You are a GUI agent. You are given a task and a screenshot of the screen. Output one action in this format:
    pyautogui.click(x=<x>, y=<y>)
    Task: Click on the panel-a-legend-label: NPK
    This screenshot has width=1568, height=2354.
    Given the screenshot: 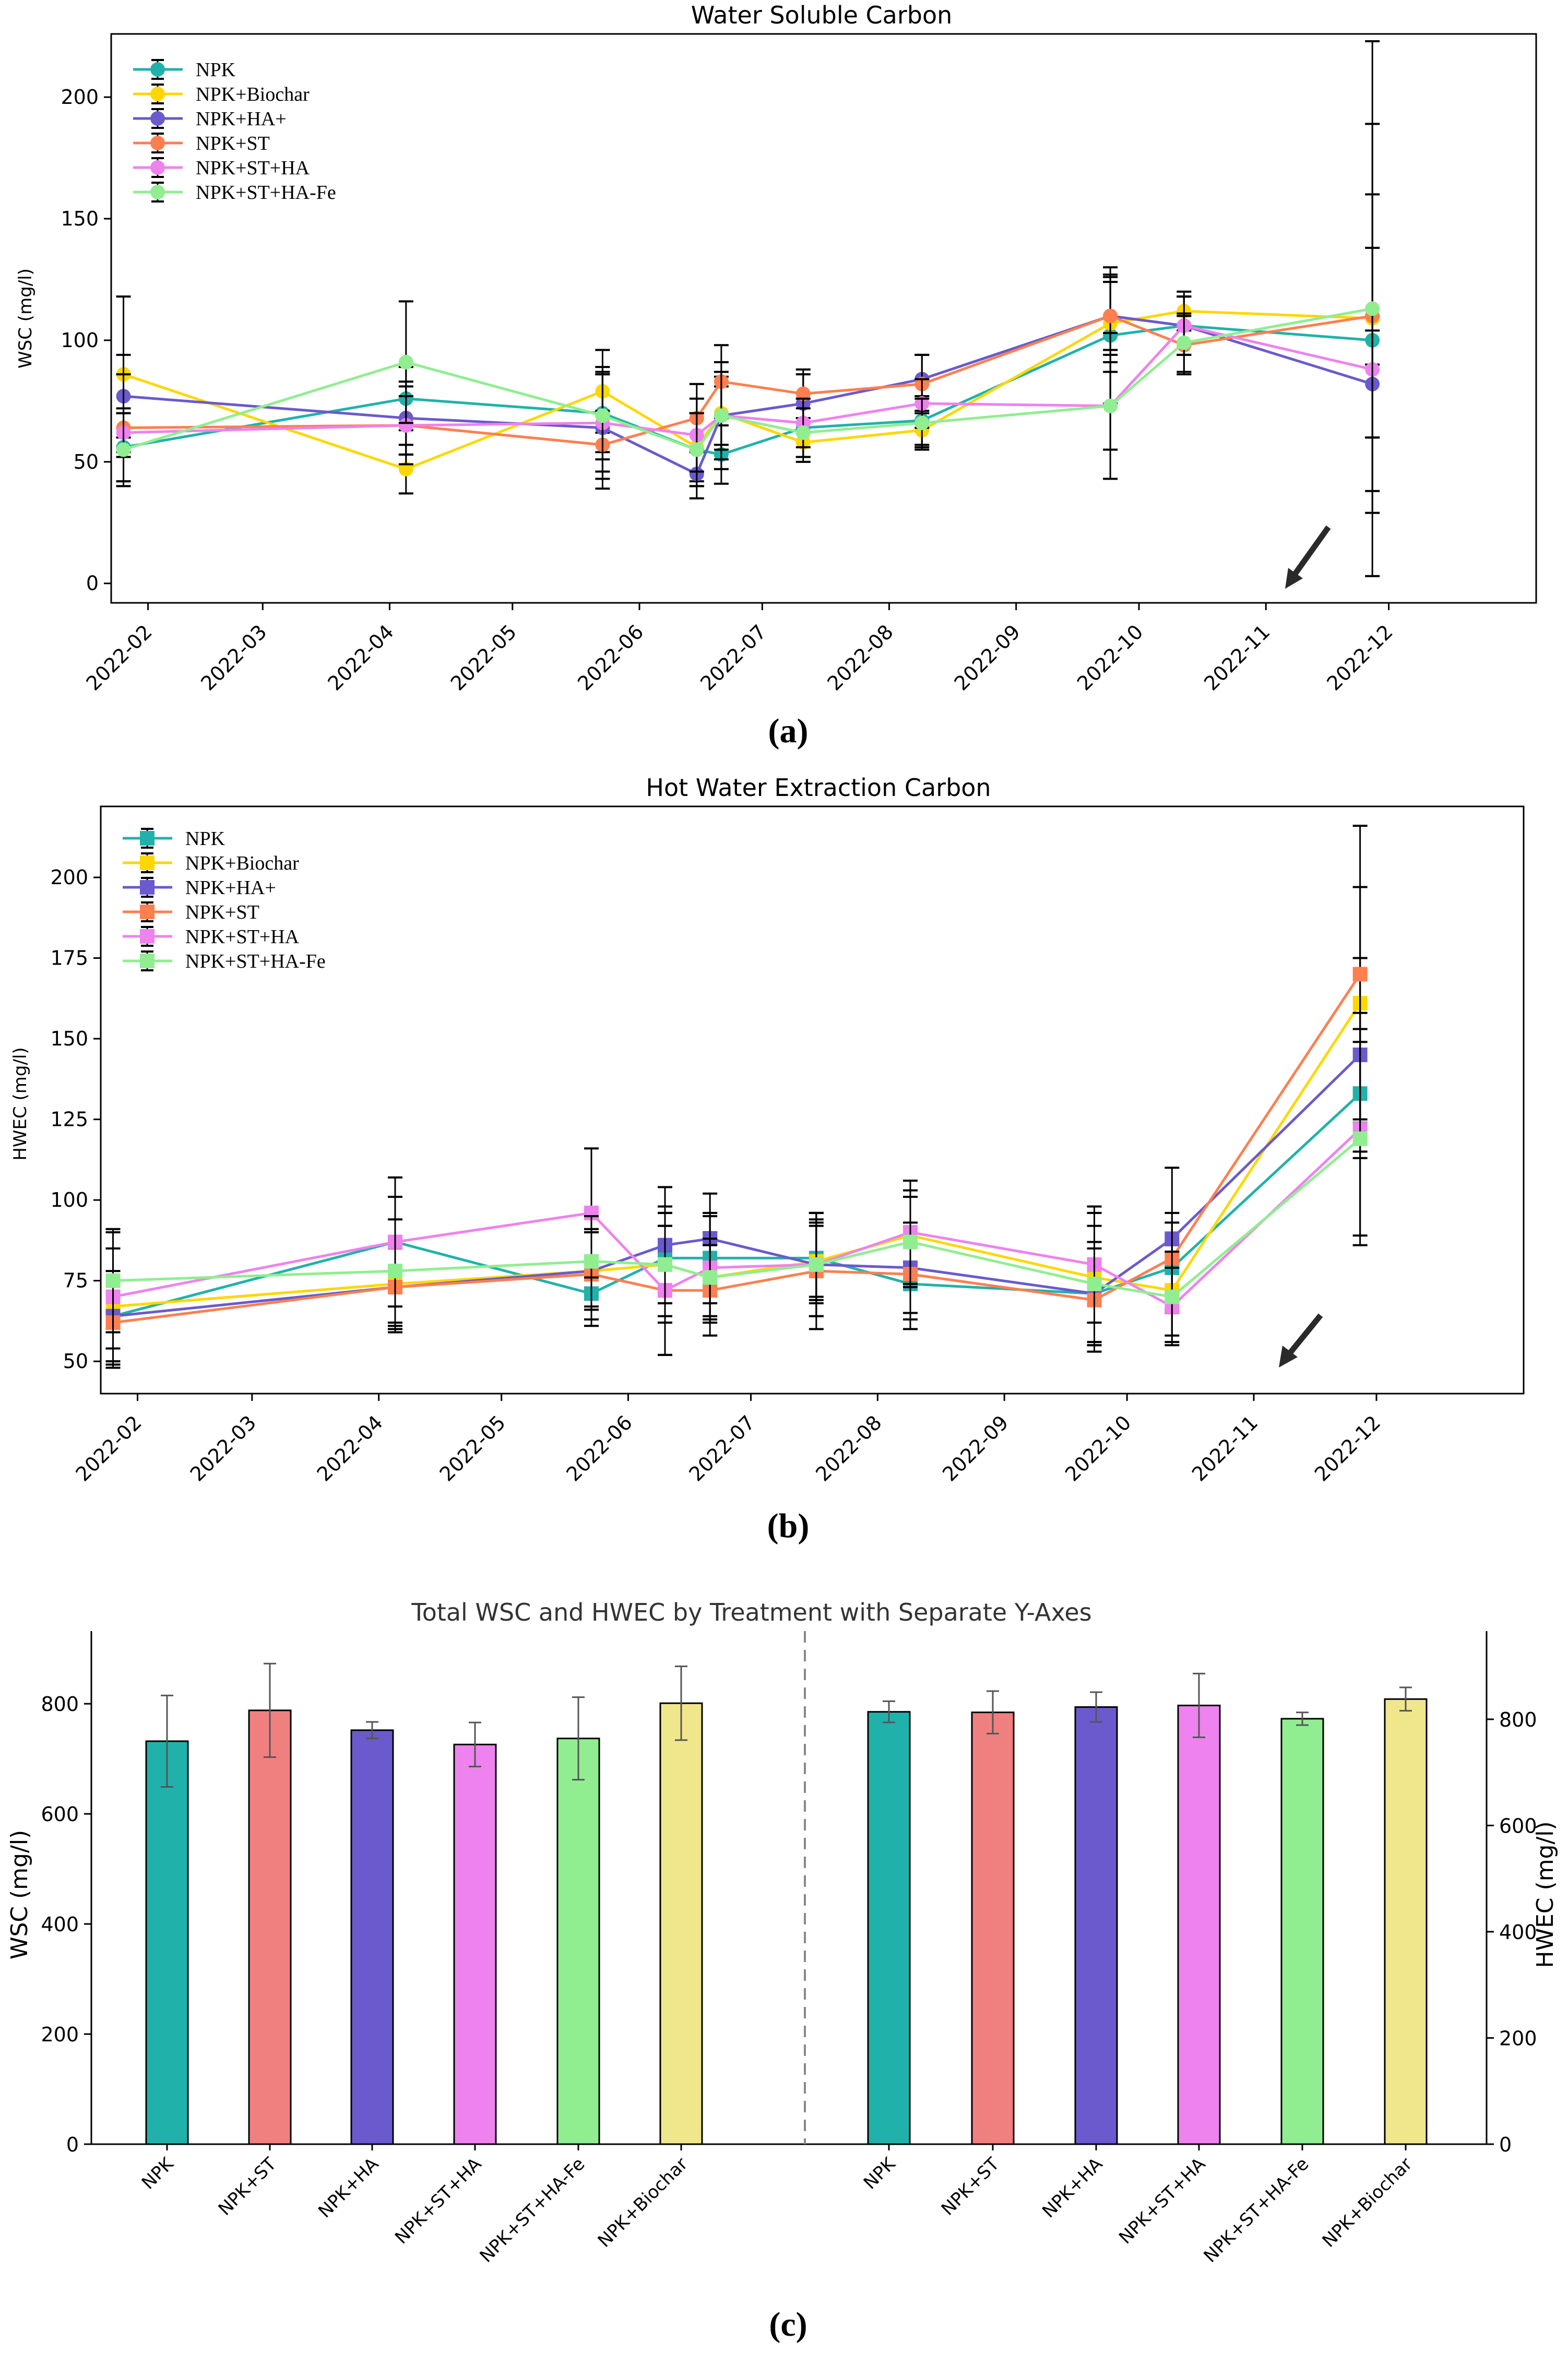 What is the action you would take?
    pyautogui.click(x=216, y=70)
    